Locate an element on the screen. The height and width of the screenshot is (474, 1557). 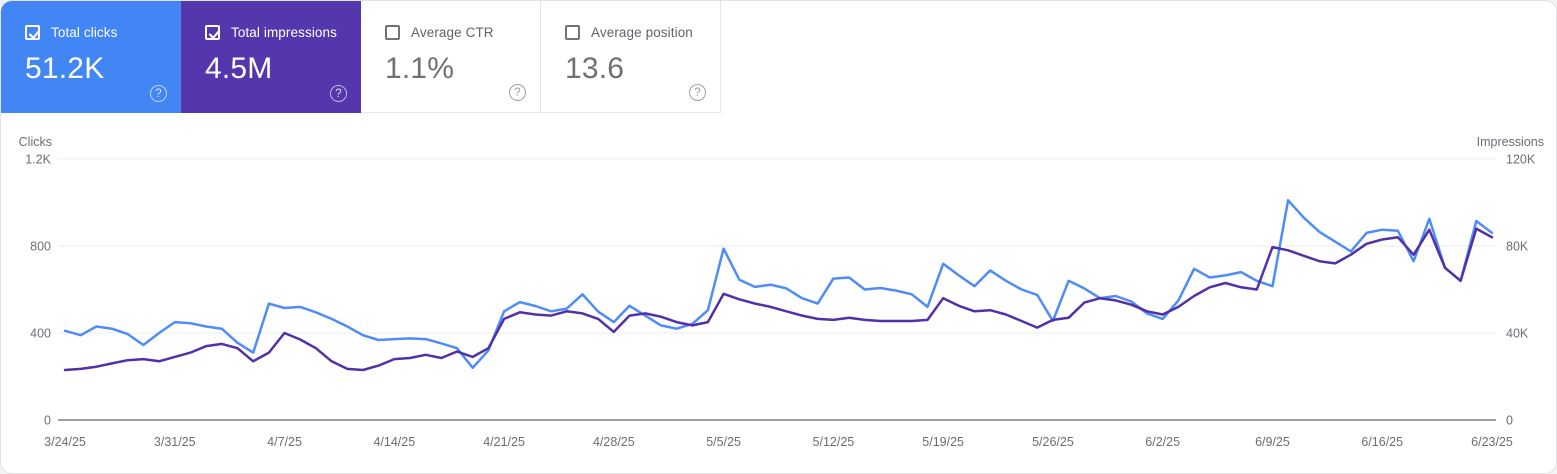
metric-label: Total impressions is located at coordinates (284, 32).